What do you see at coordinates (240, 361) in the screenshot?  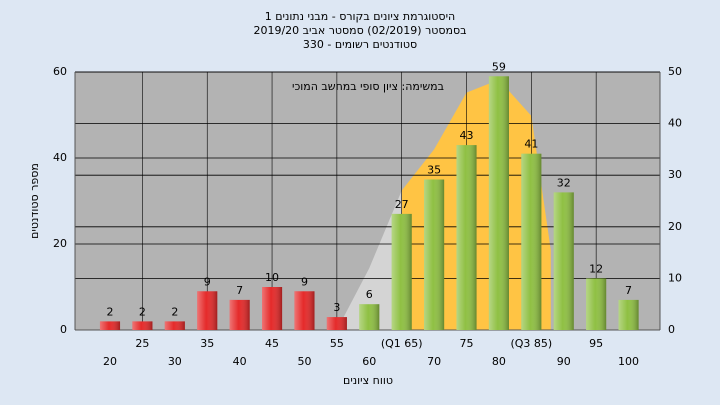 I see `x-tick-label: 40` at bounding box center [240, 361].